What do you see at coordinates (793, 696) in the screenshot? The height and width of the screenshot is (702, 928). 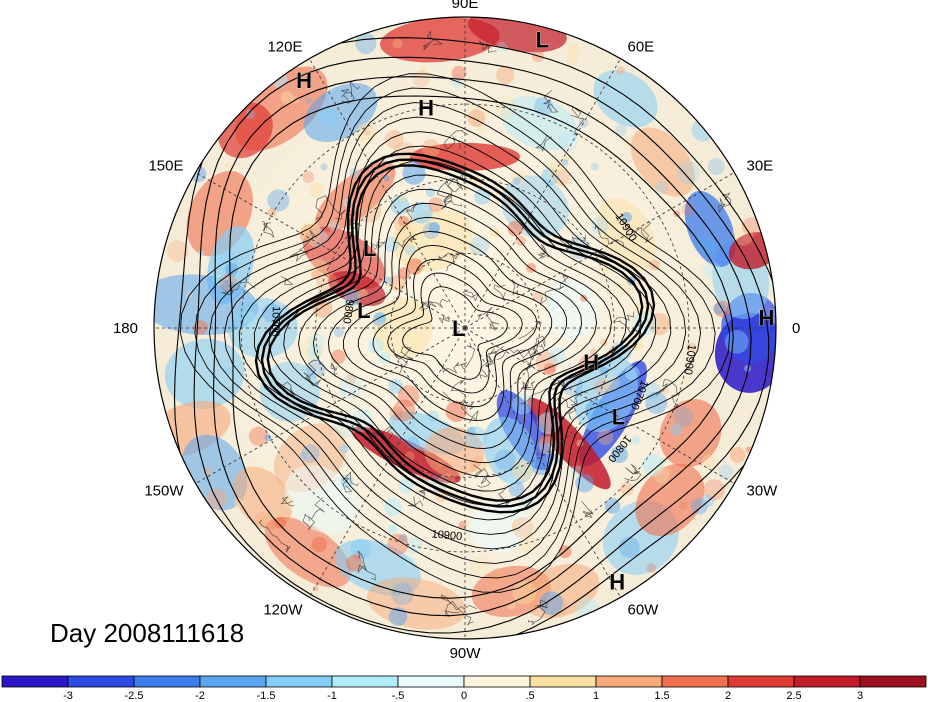 I see `colorbar-tick-label: 2.5` at bounding box center [793, 696].